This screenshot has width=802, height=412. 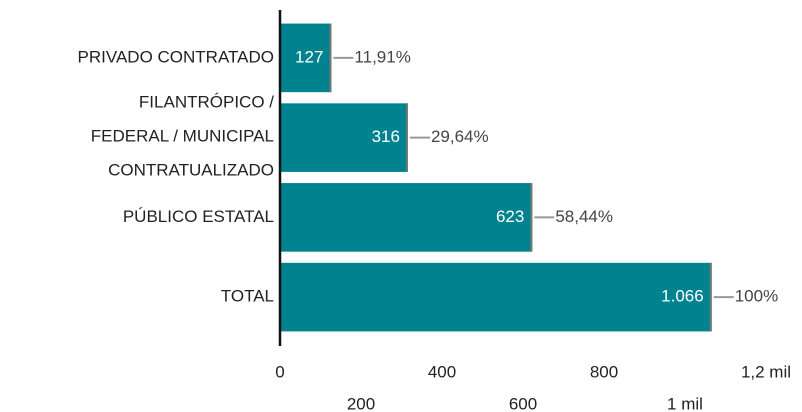 I want to click on x-tick-label: 1,2 mil, so click(x=766, y=371).